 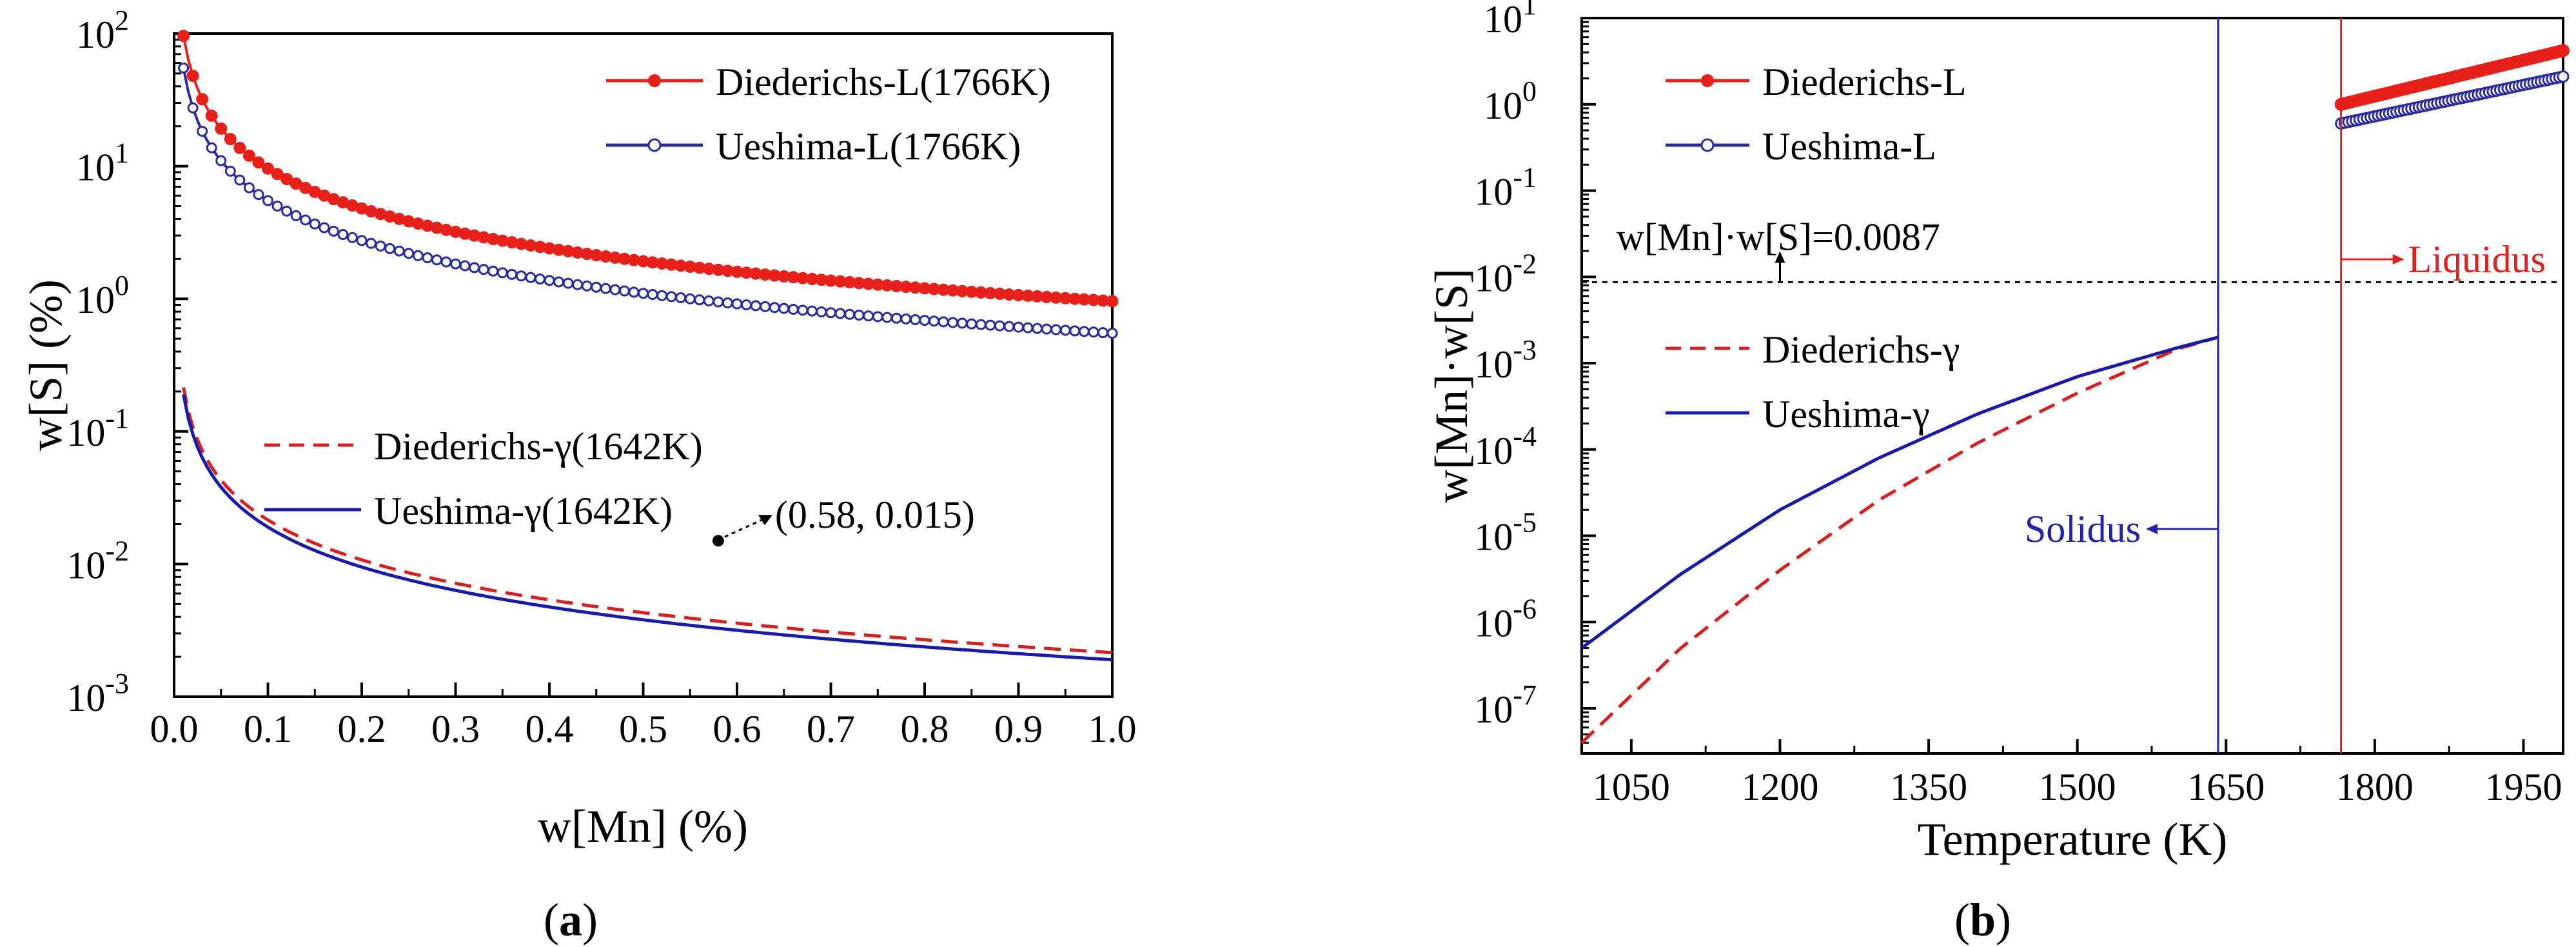 What do you see at coordinates (174, 729) in the screenshot?
I see `x-tick-label: 0.0` at bounding box center [174, 729].